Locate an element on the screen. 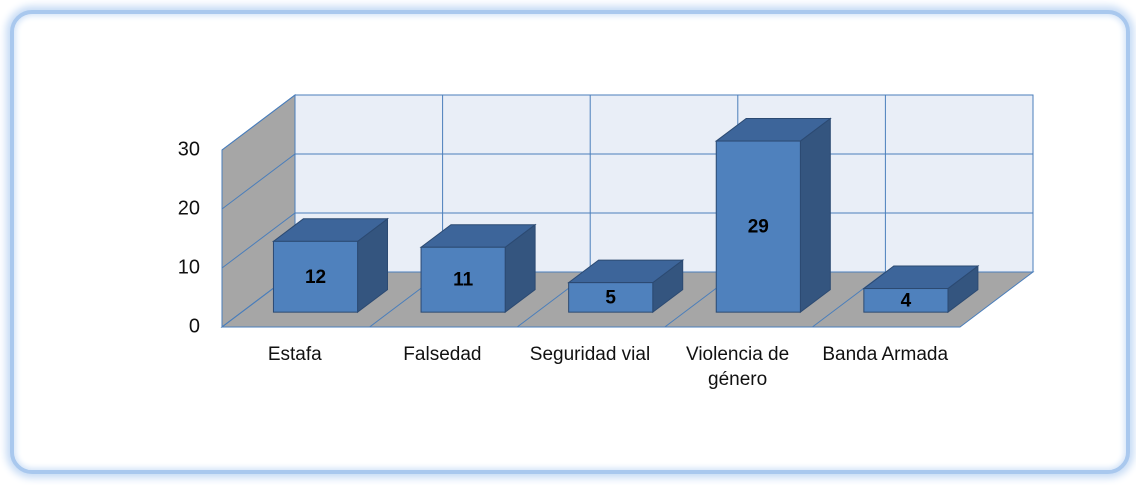 The width and height of the screenshot is (1136, 485). y-tick-label: 0 is located at coordinates (194, 326).